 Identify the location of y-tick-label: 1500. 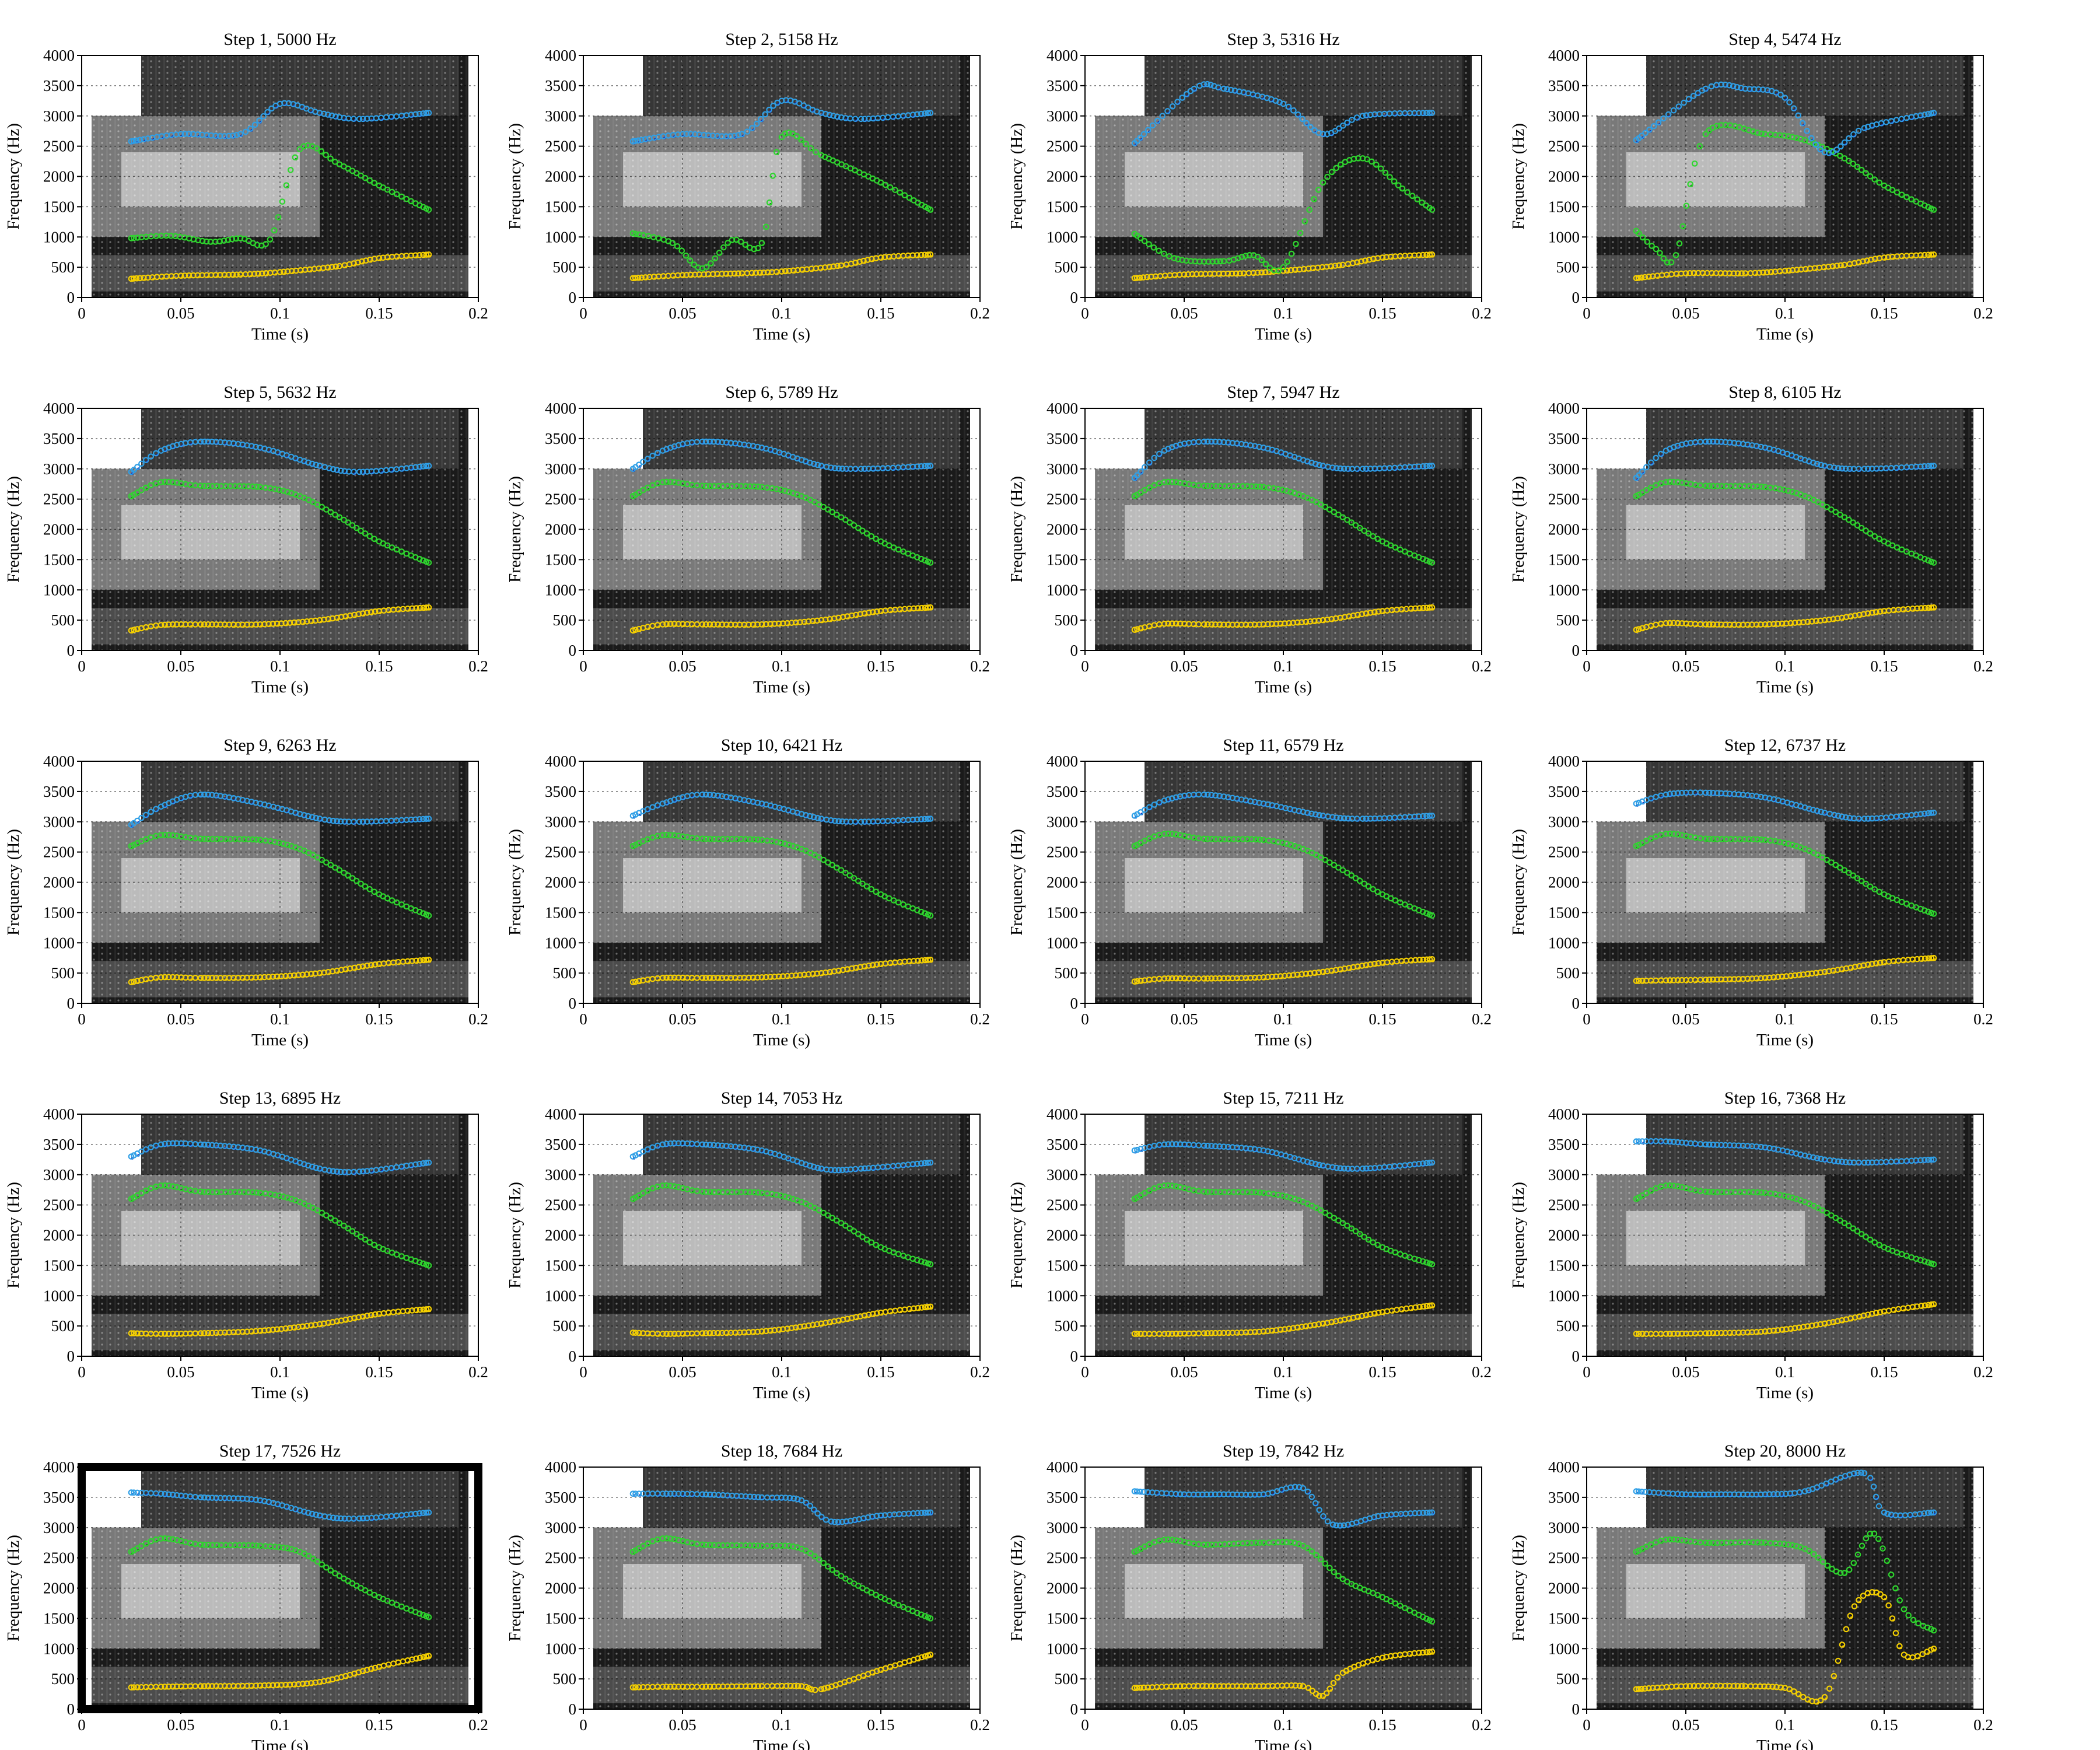
(1062, 912).